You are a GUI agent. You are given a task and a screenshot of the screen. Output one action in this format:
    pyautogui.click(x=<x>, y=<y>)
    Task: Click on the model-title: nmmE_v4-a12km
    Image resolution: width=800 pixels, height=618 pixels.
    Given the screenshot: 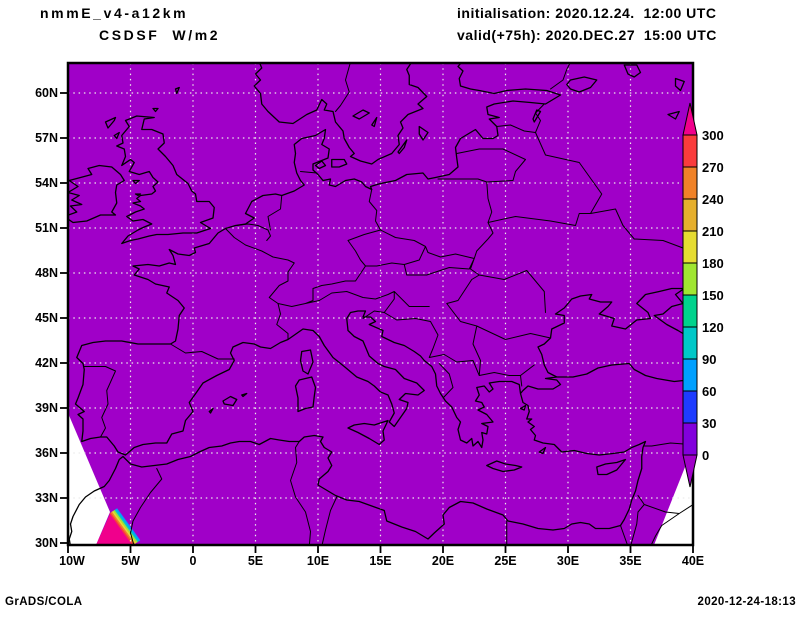 What is the action you would take?
    pyautogui.click(x=114, y=13)
    